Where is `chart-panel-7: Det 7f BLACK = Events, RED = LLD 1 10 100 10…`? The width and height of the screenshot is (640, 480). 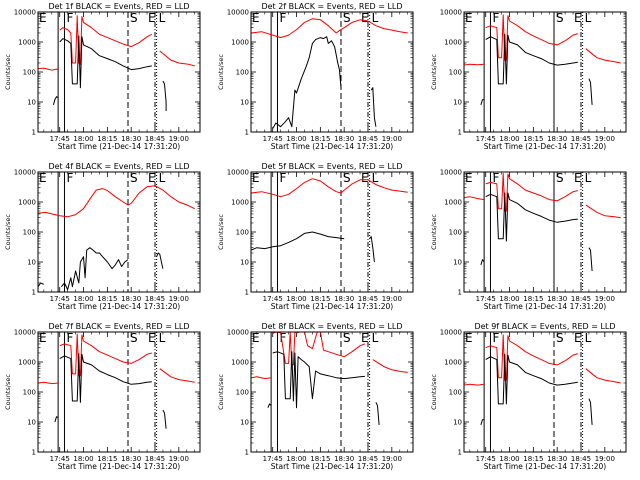 chart-panel-7: Det 7f BLACK = Events, RED = LLD 1 10 100 10… is located at coordinates (102, 396).